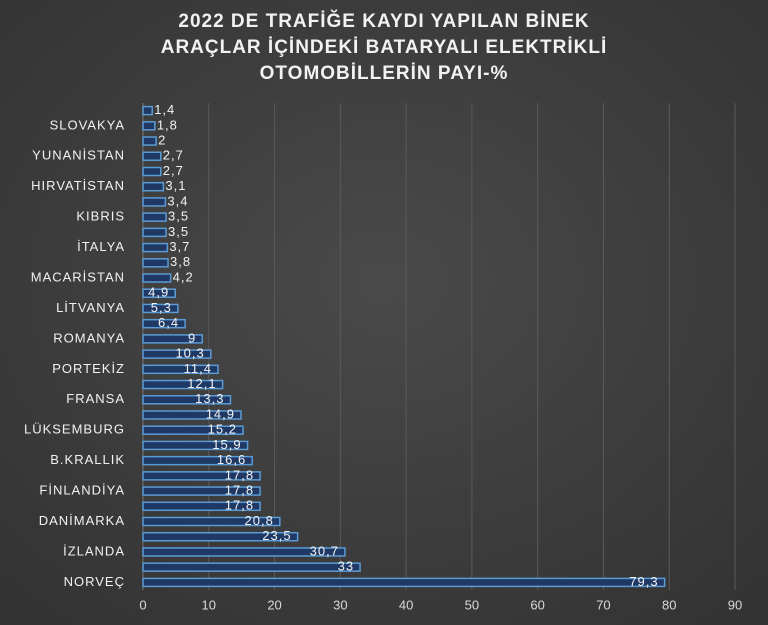 This screenshot has height=625, width=768. Describe the element at coordinates (89, 337) in the screenshot. I see `y-tick-label: ROMANYA` at that location.